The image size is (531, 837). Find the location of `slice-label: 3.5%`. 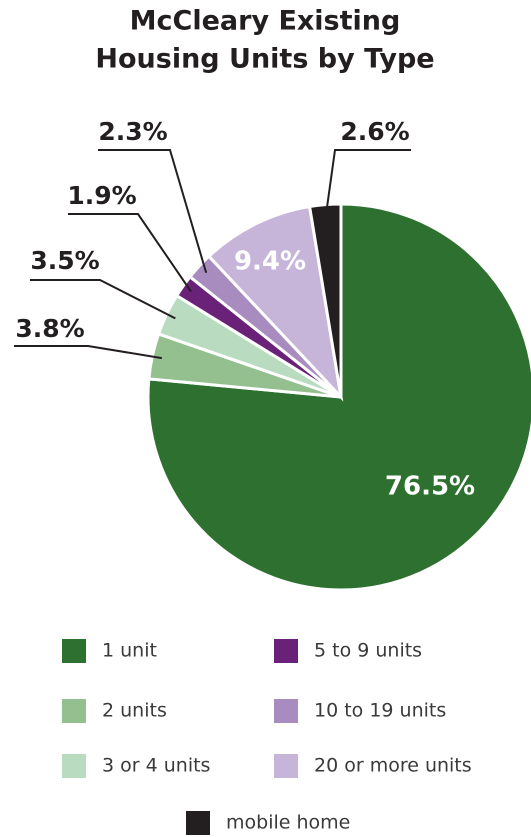

slice-label: 3.5% is located at coordinates (64, 260).